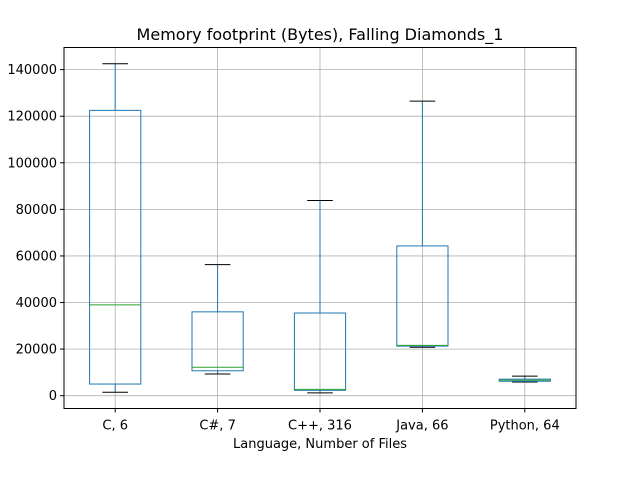 The height and width of the screenshot is (480, 640). Describe the element at coordinates (36, 210) in the screenshot. I see `y-tick-label: 80000` at that location.